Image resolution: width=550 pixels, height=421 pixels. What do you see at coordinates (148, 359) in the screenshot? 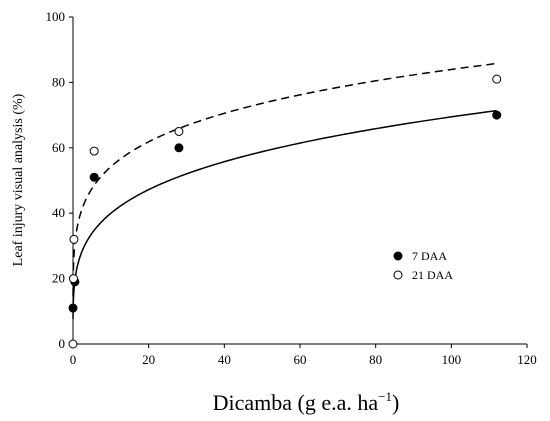
I see `x-tick-label: 20` at bounding box center [148, 359].